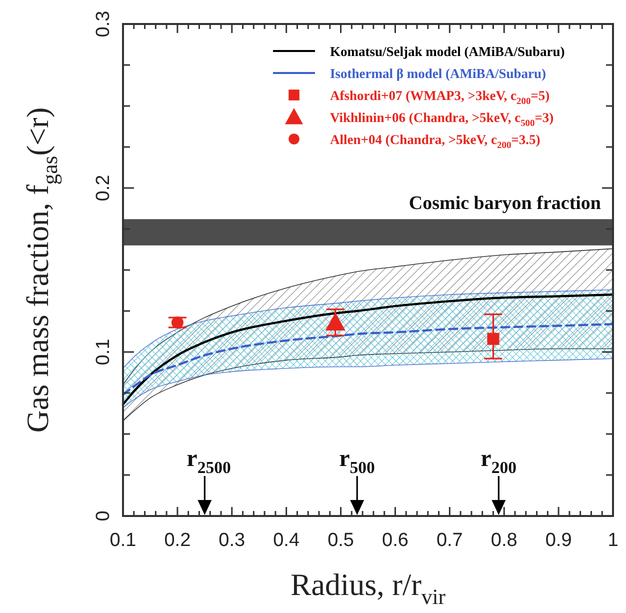 This screenshot has height=613, width=626. Describe the element at coordinates (558, 540) in the screenshot. I see `x-tick-label: 0.9` at that location.